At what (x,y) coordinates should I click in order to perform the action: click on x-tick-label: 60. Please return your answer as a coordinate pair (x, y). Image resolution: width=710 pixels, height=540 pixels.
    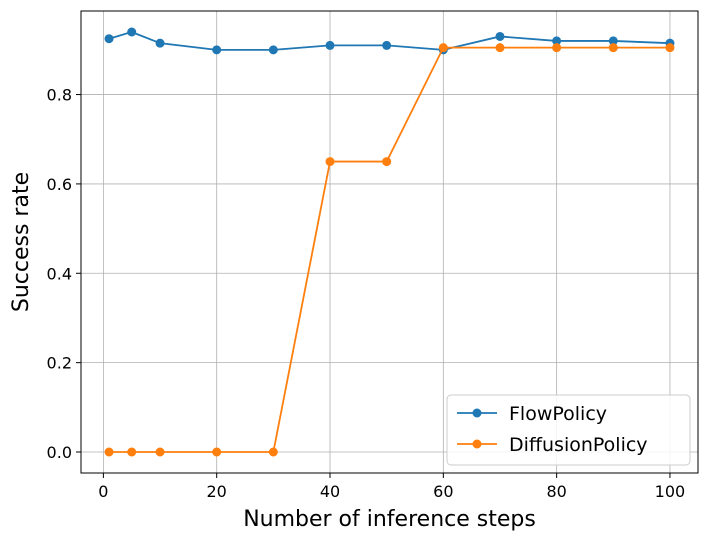
    Looking at the image, I should click on (443, 491).